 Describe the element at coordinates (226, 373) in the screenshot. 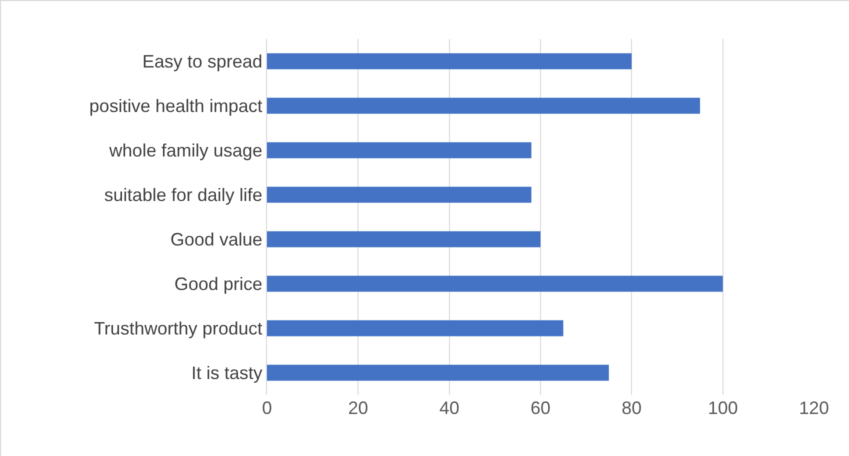

I see `y-tick-label: It is tasty` at that location.